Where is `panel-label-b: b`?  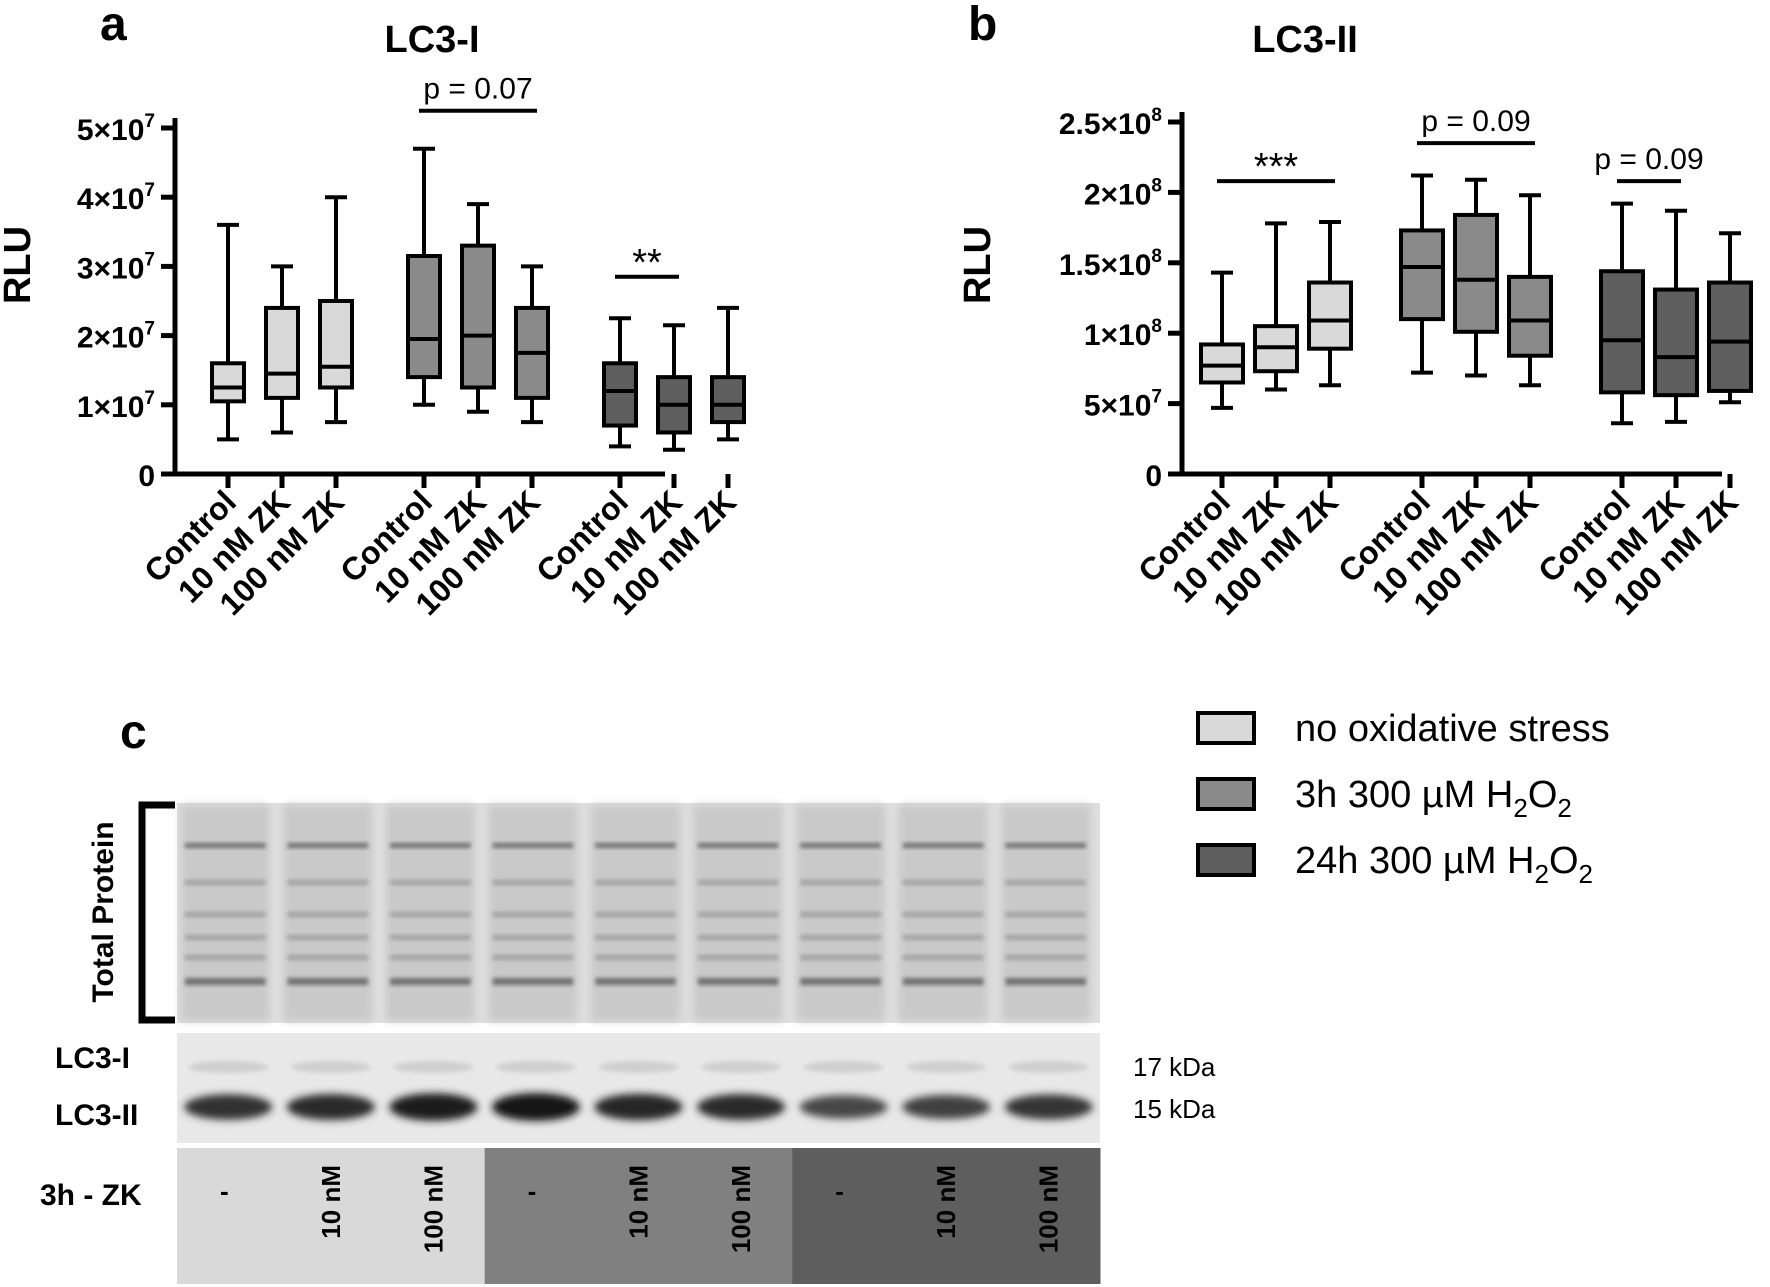 panel-label-b: b is located at coordinates (982, 25).